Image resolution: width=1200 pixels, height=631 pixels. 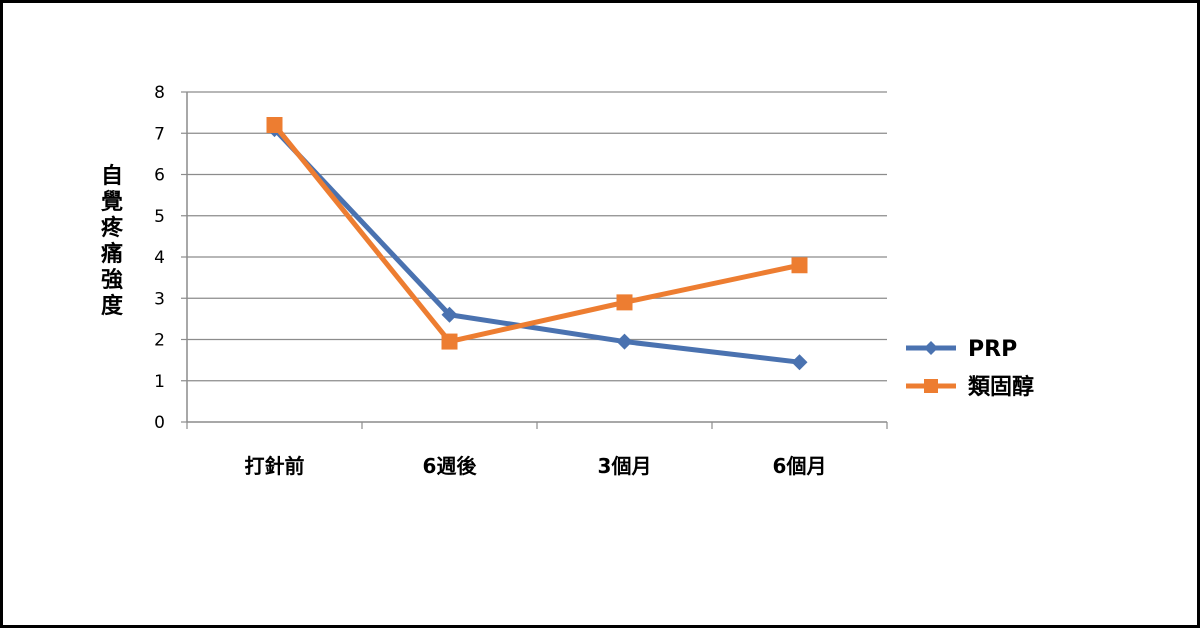 I want to click on y-tick-label: 4, so click(x=159, y=258).